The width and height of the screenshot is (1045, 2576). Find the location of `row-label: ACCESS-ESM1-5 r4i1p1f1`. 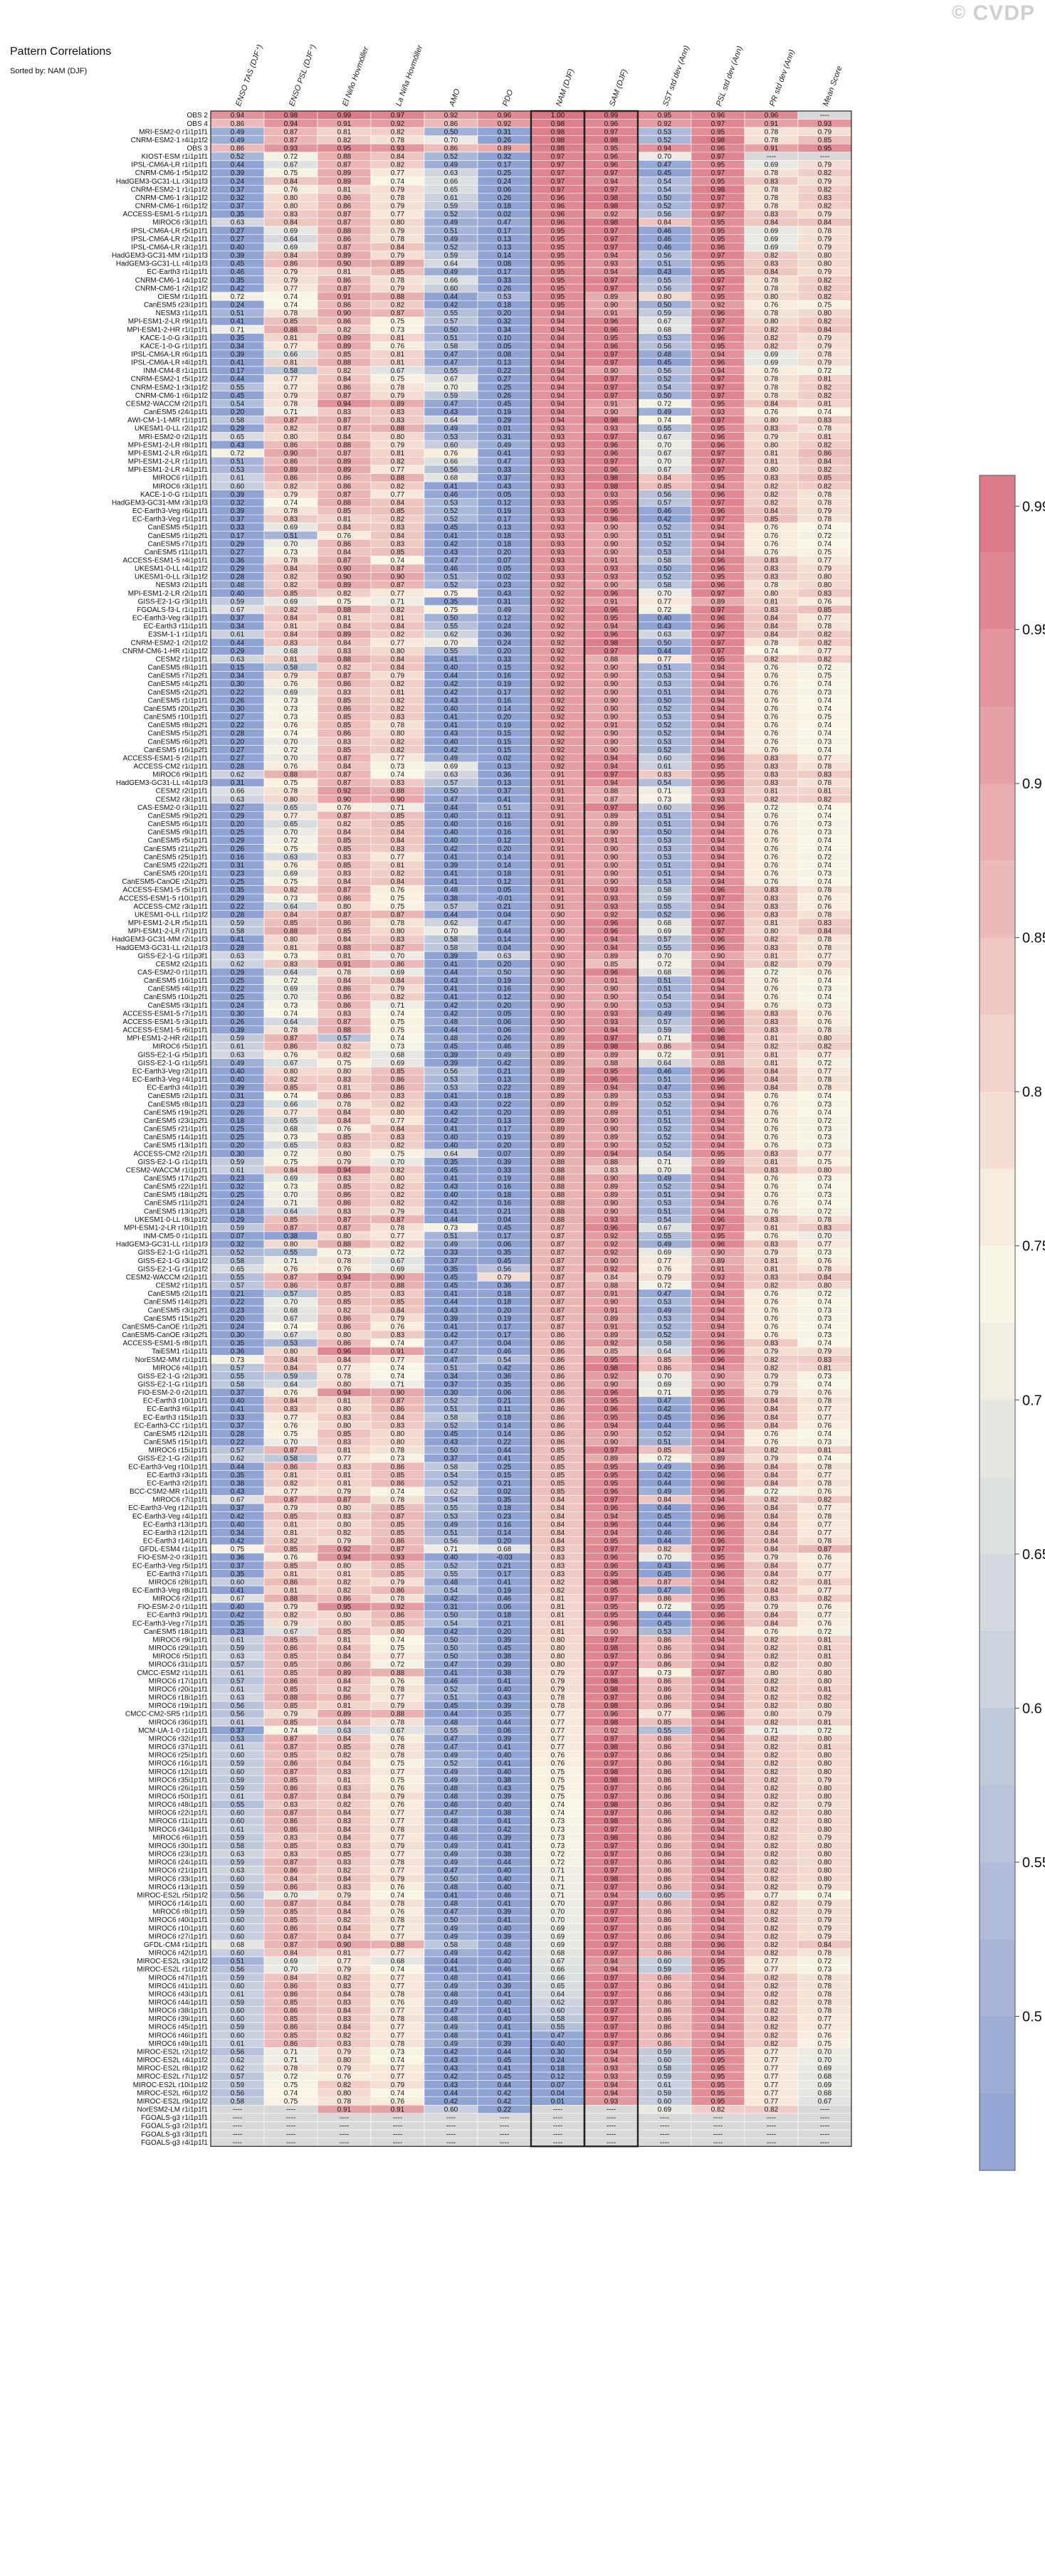

row-label: ACCESS-ESM1-5 r4i1p1f1 is located at coordinates (166, 561).